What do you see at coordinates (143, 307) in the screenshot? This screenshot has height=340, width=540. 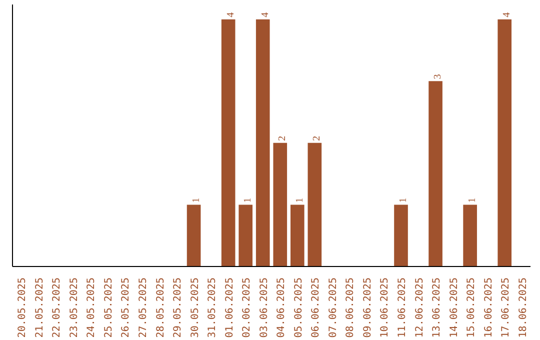 I see `x-tick-label: 27.05.2025` at bounding box center [143, 307].